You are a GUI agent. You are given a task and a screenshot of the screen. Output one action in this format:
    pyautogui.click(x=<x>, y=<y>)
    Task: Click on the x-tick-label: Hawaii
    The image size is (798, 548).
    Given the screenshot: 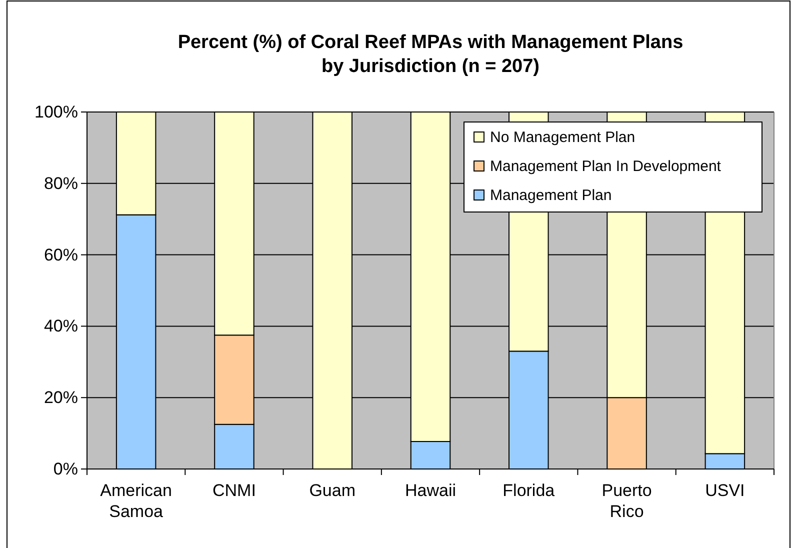 What is the action you would take?
    pyautogui.click(x=430, y=490)
    